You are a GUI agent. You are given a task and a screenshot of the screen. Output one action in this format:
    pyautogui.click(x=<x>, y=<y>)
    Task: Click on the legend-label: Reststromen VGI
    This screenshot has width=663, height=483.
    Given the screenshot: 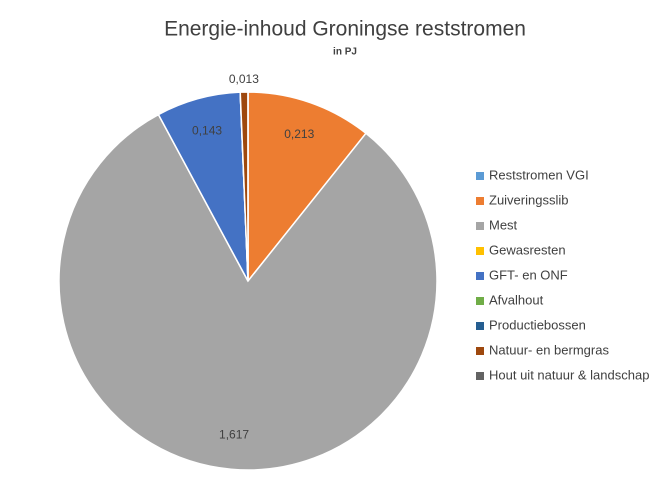 What is the action you would take?
    pyautogui.click(x=539, y=174)
    